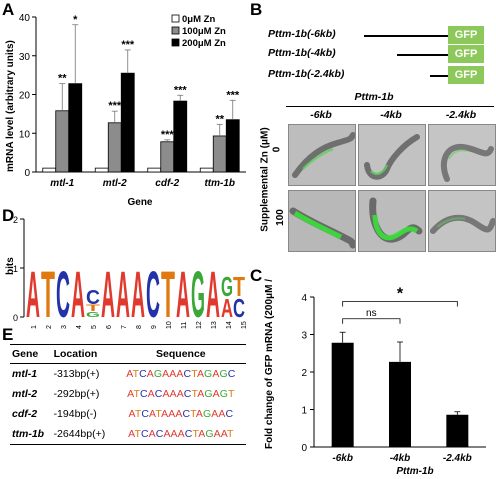 The image size is (496, 479). What do you see at coordinates (244, 325) in the screenshot?
I see `logo-position-label: 15` at bounding box center [244, 325].